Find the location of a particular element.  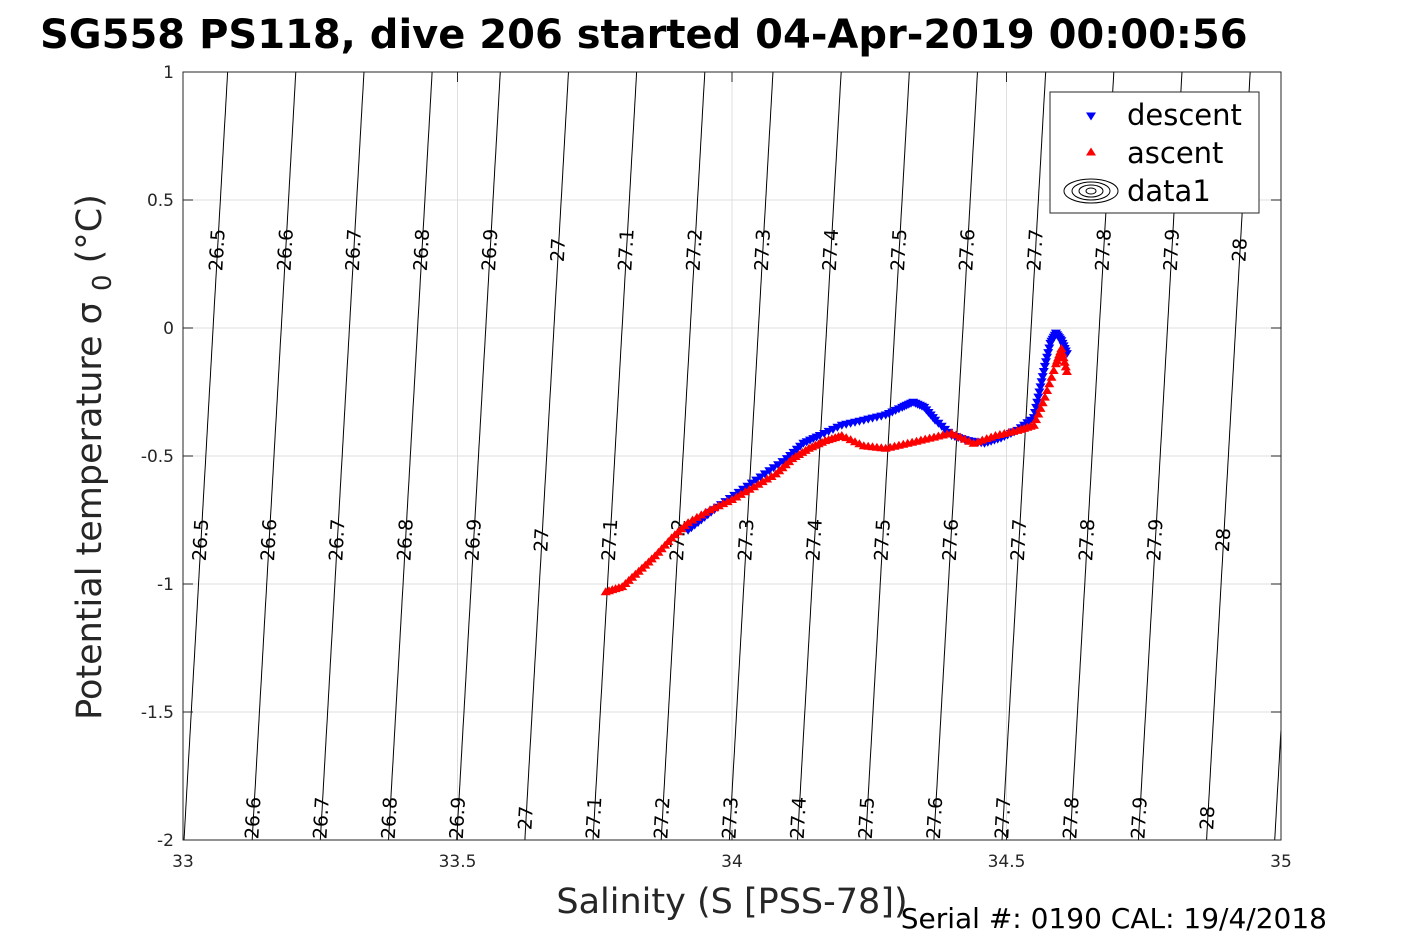

y-tick-label: -1.5 is located at coordinates (157, 713).